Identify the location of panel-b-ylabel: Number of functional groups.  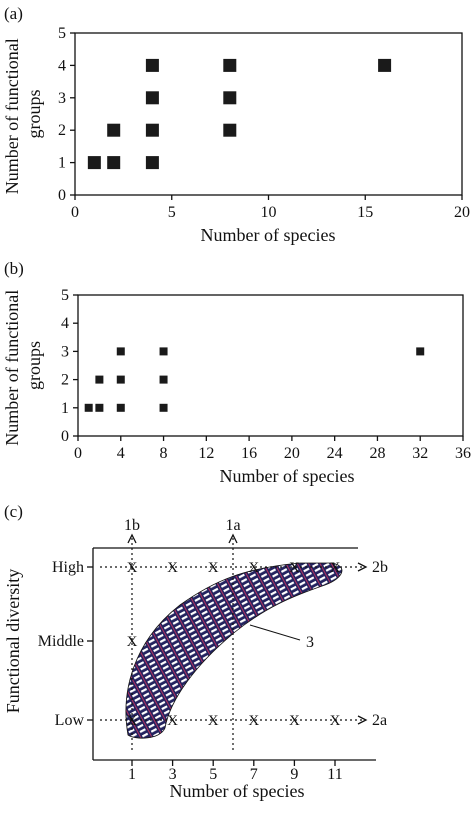
(23, 365).